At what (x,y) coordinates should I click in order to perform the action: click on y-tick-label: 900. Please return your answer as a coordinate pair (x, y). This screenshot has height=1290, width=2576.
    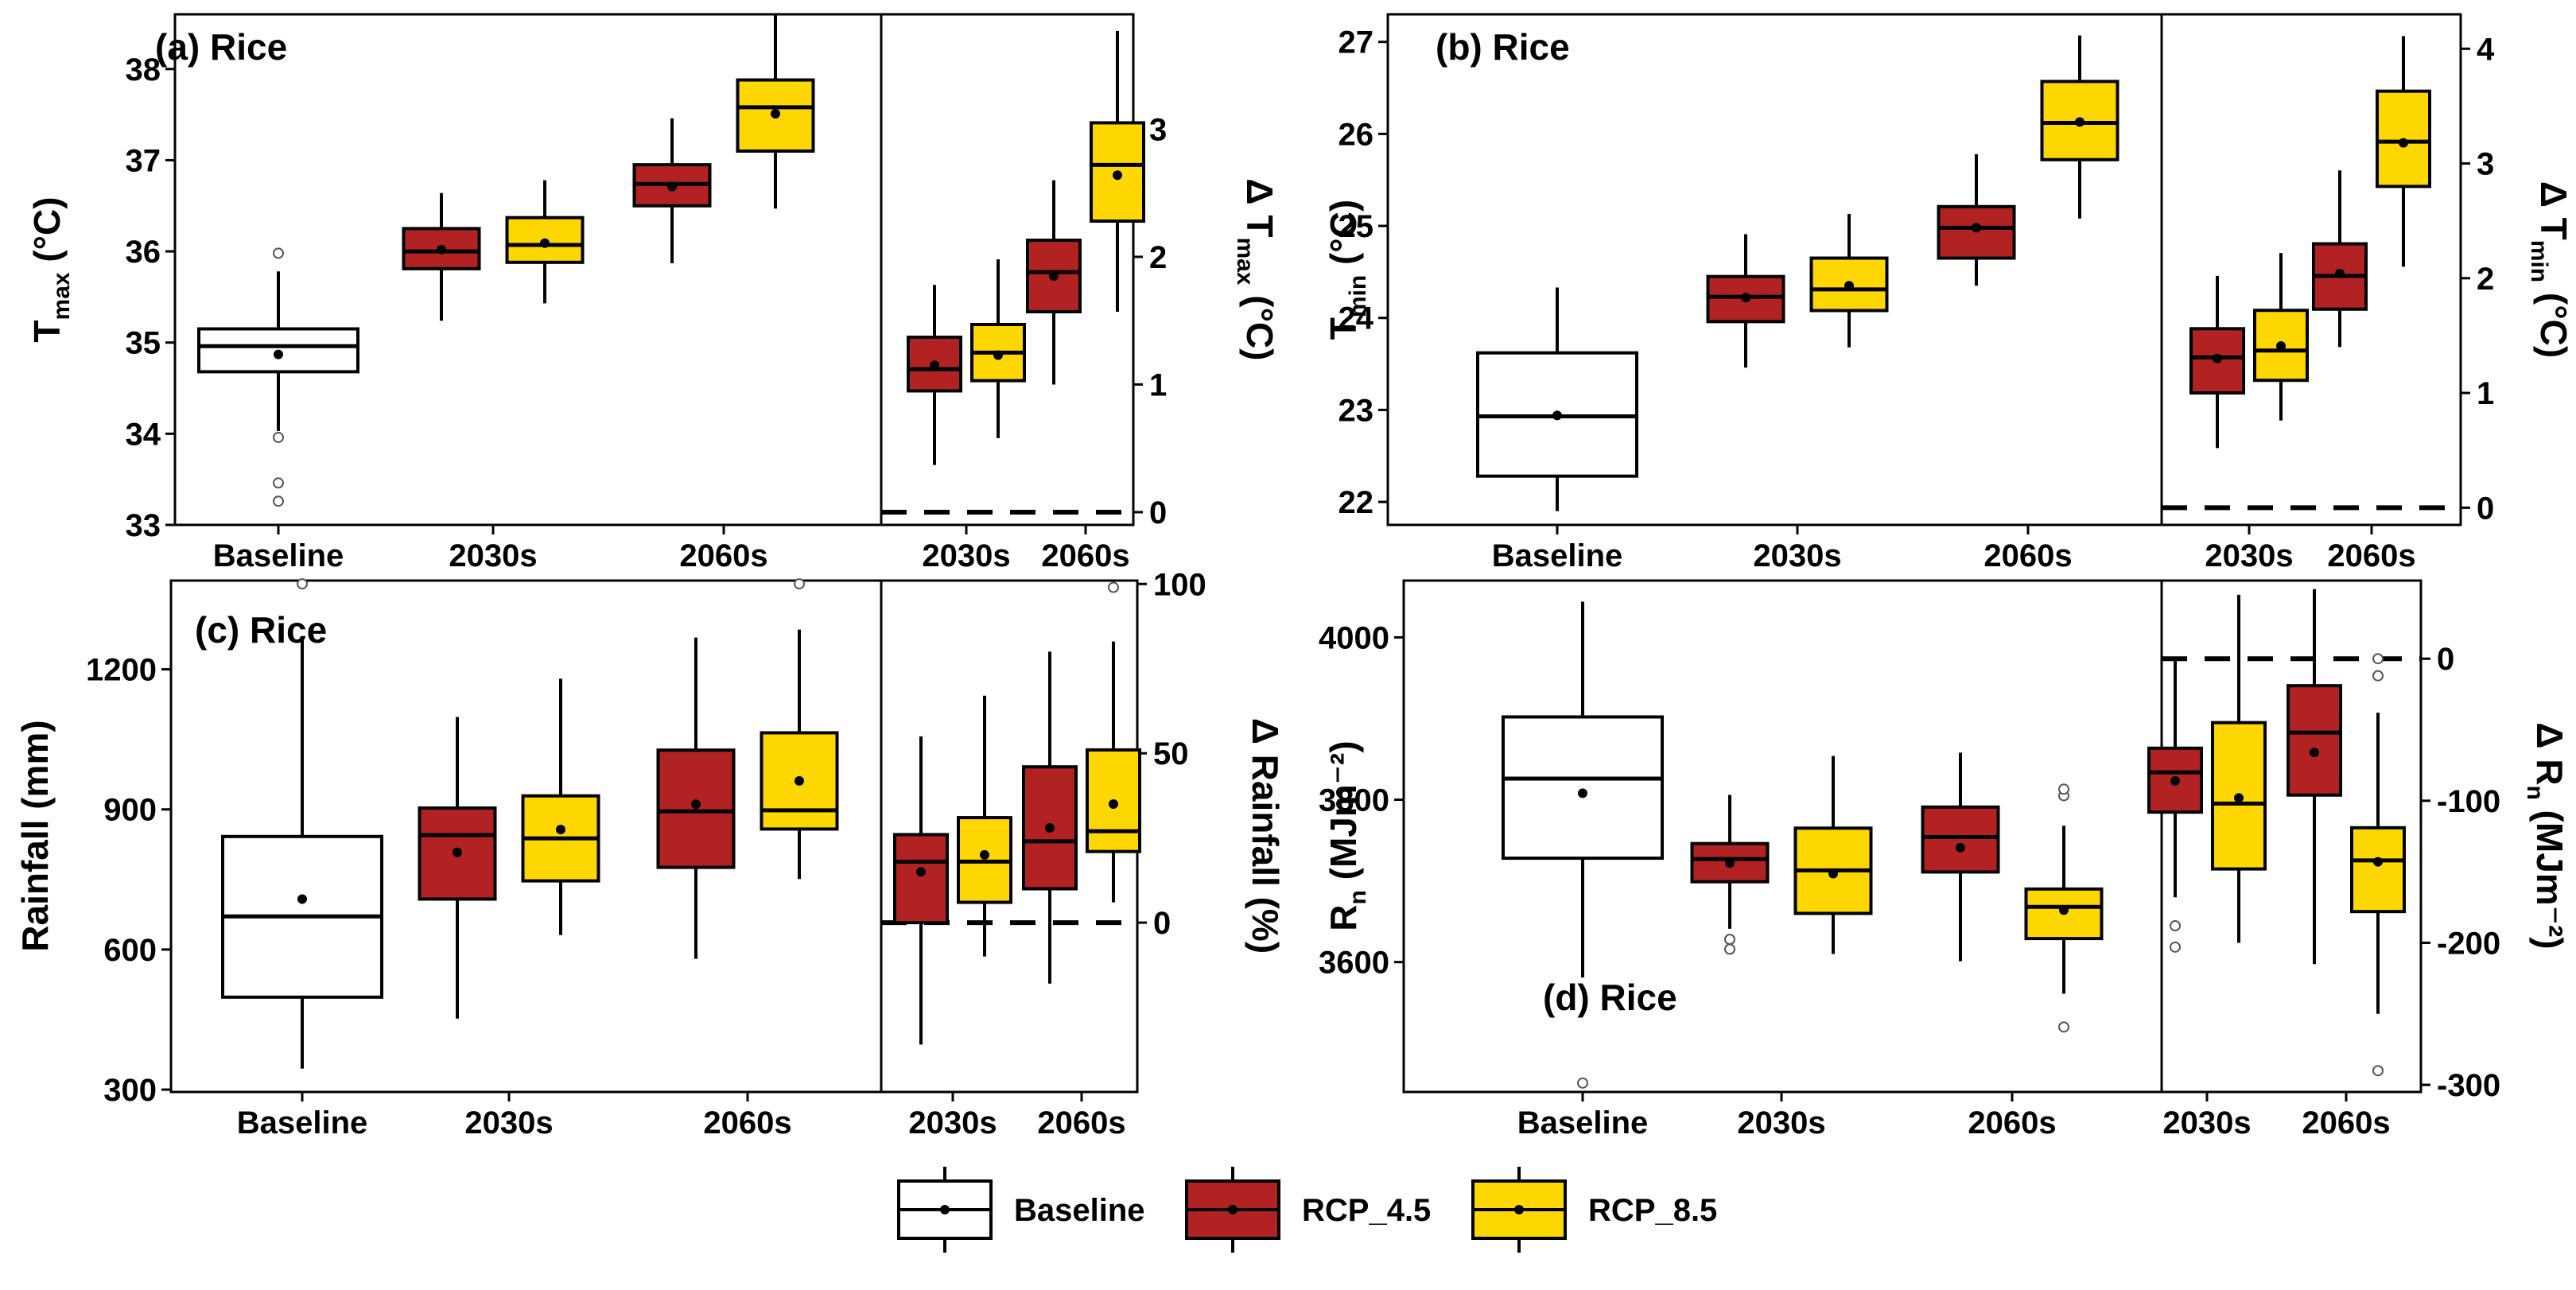
    Looking at the image, I should click on (130, 810).